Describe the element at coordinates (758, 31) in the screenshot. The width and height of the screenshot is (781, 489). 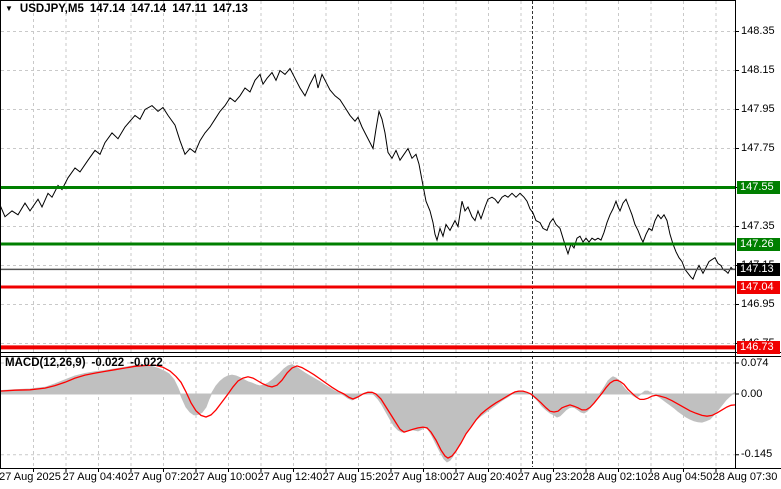
I see `price-tick-label: 148.35` at that location.